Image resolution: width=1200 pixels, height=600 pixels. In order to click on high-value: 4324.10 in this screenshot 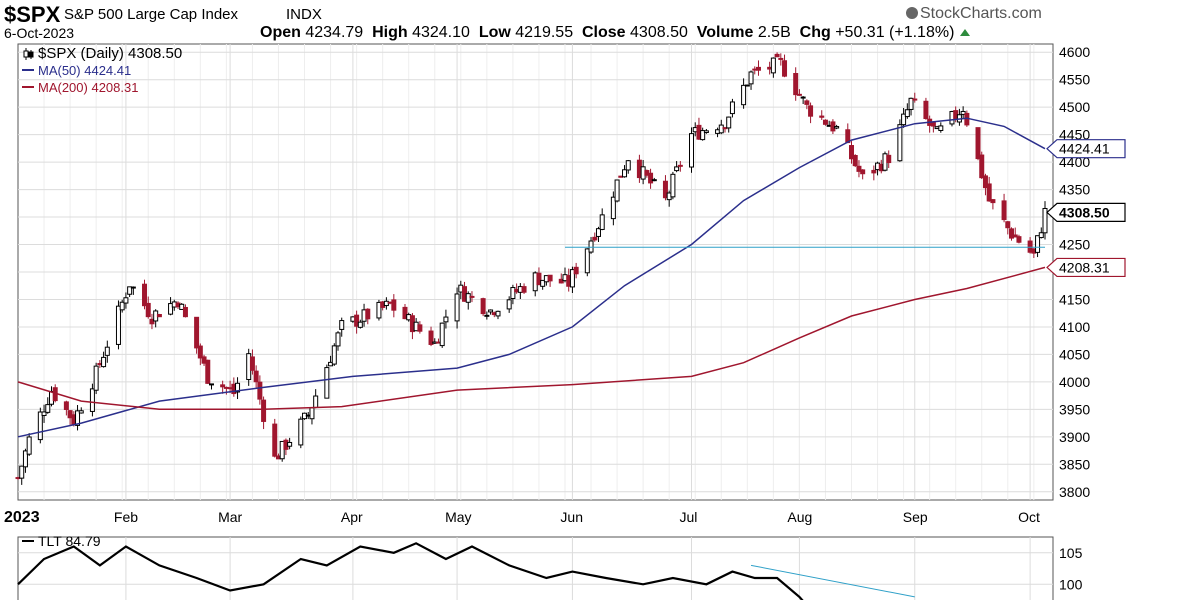, I will do `click(441, 32)`.